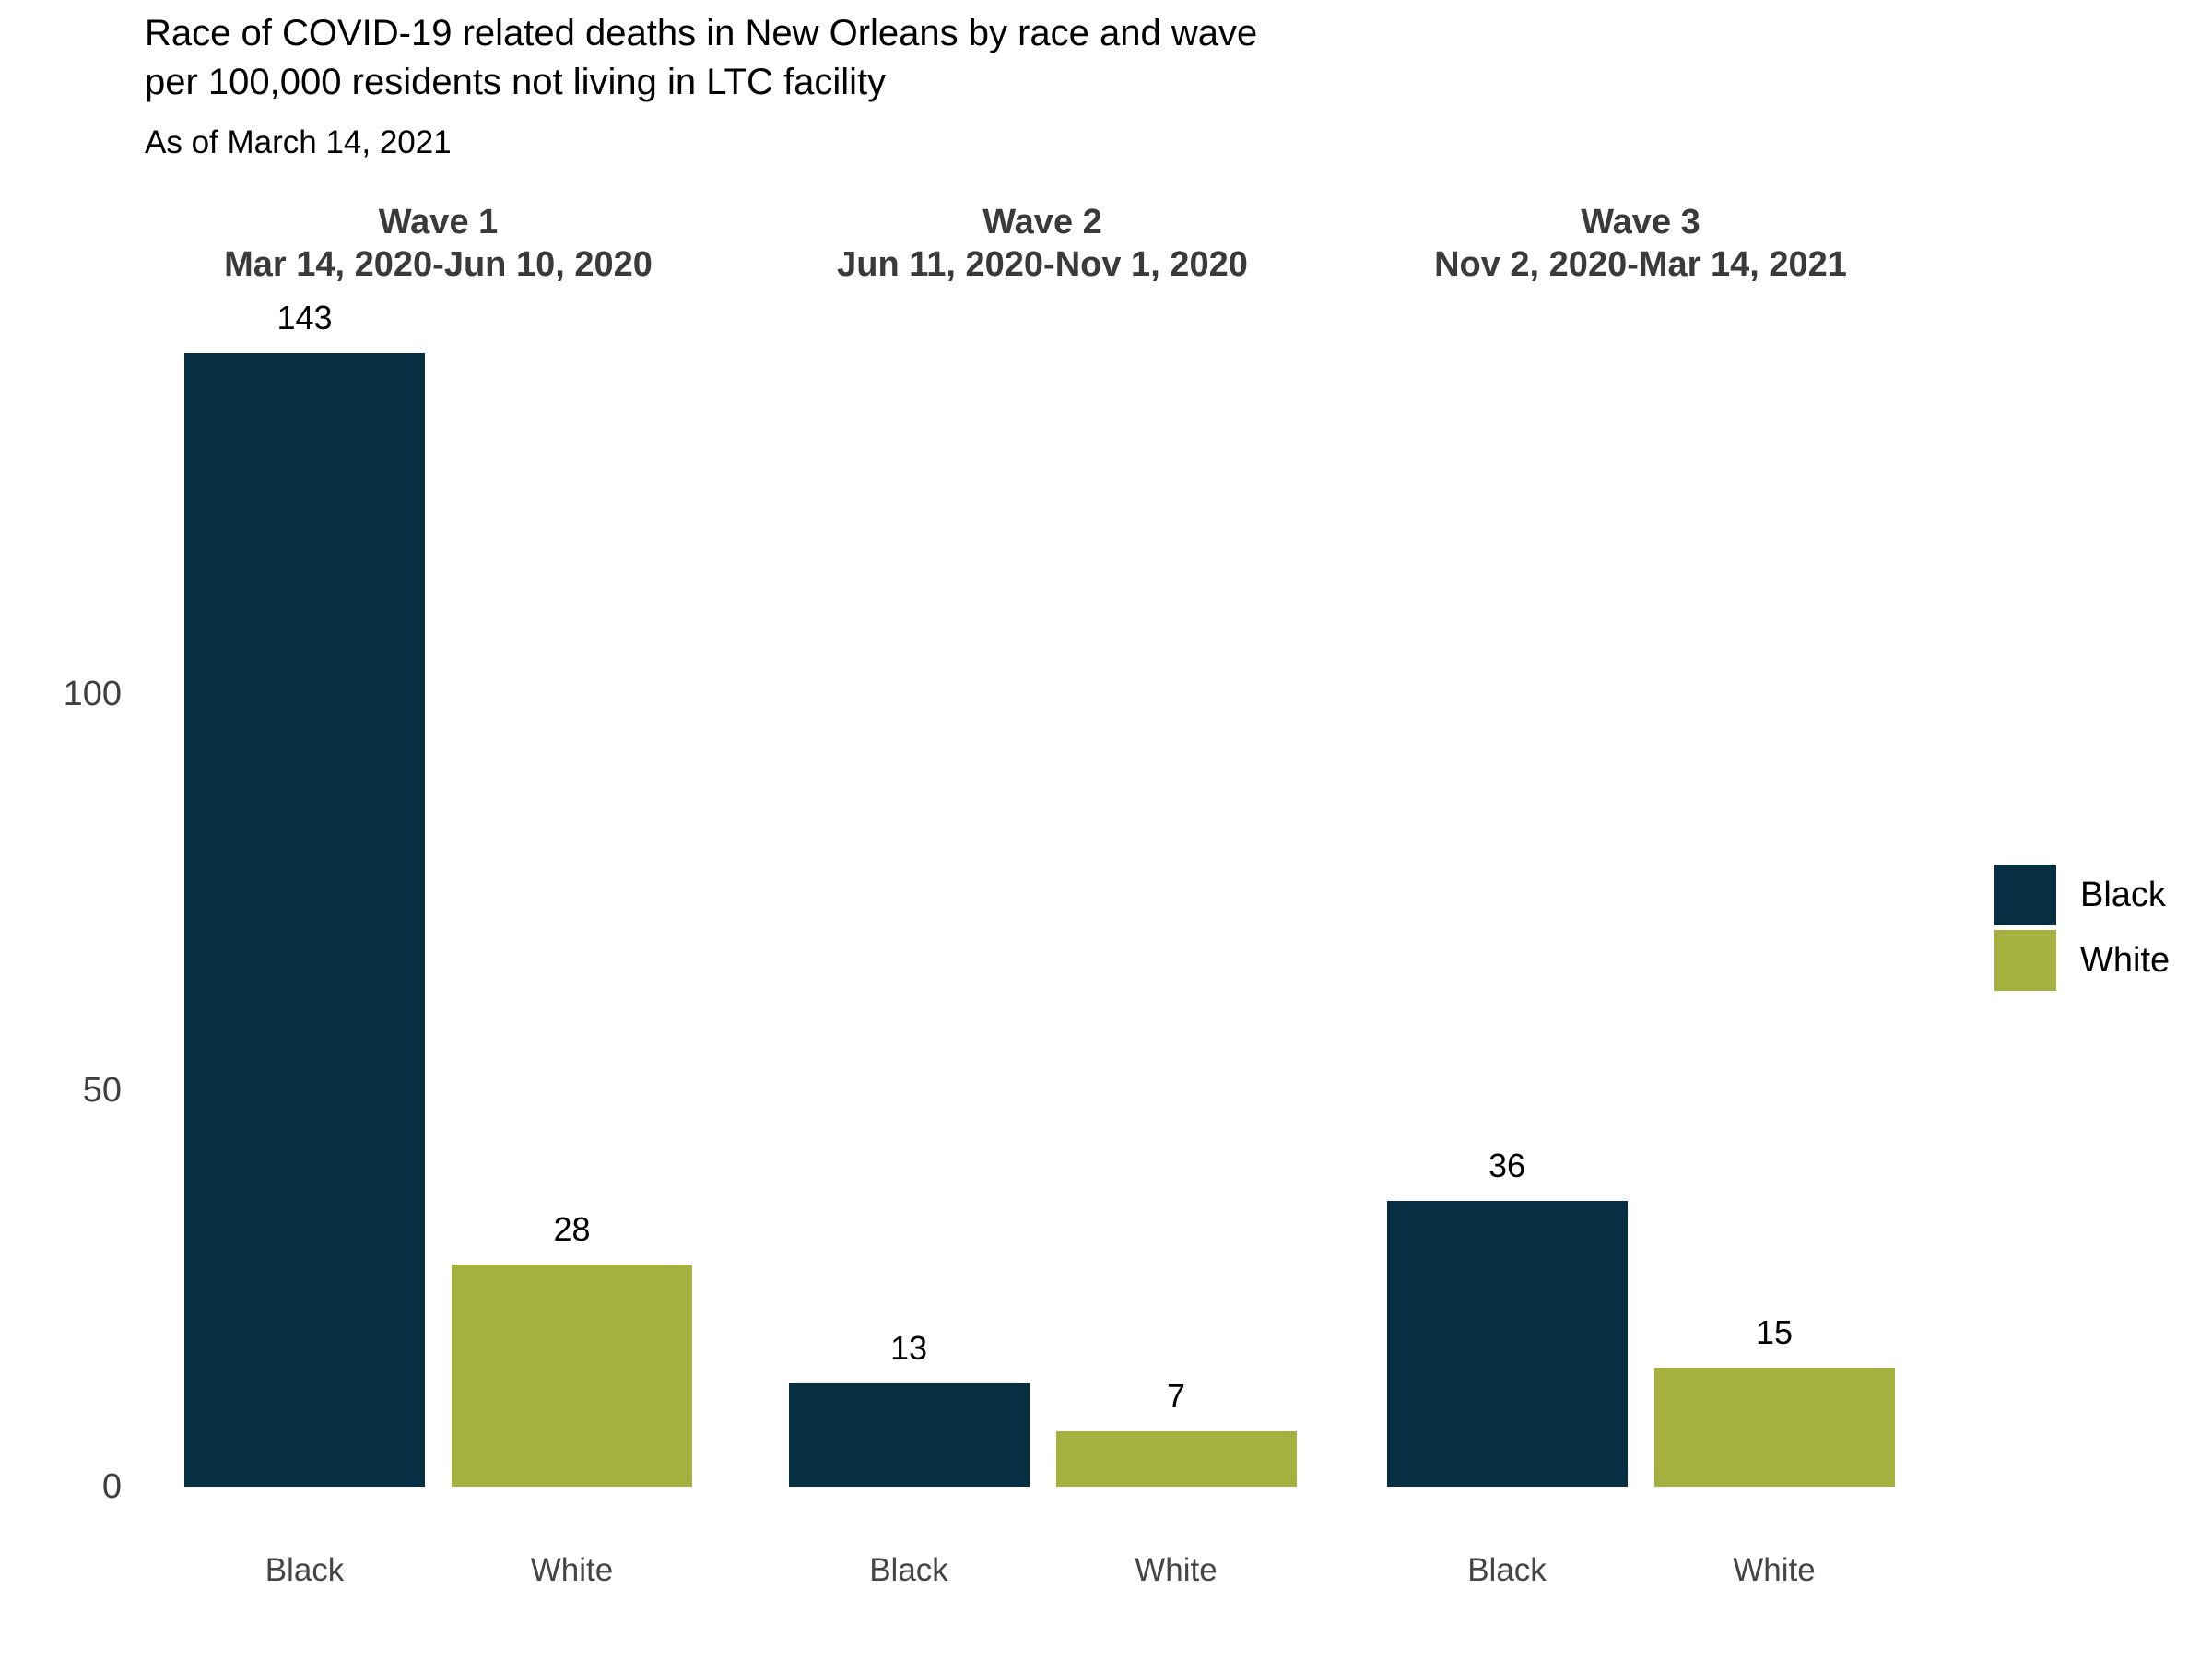 The image size is (2212, 1659). Describe the element at coordinates (1176, 1458) in the screenshot. I see `bar-white-wave2` at that location.